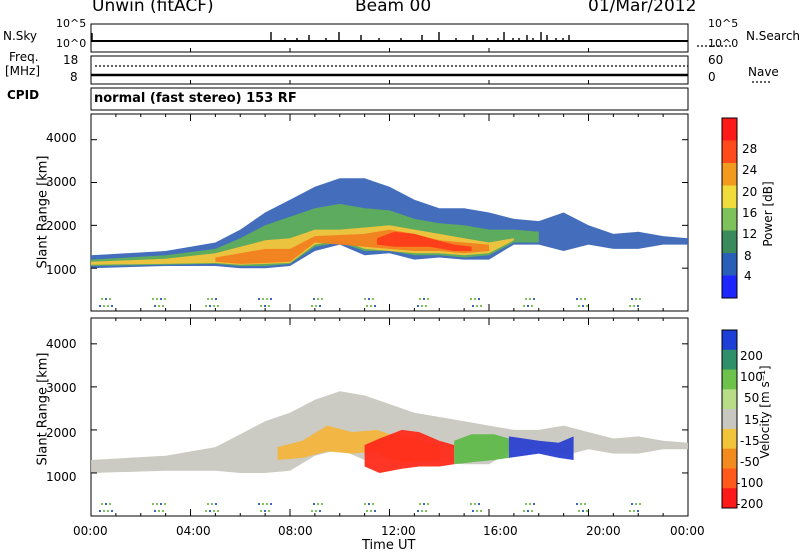 Image resolution: width=800 pixels, height=554 pixels. What do you see at coordinates (763, 72) in the screenshot?
I see `nave-label: Nave` at bounding box center [763, 72].